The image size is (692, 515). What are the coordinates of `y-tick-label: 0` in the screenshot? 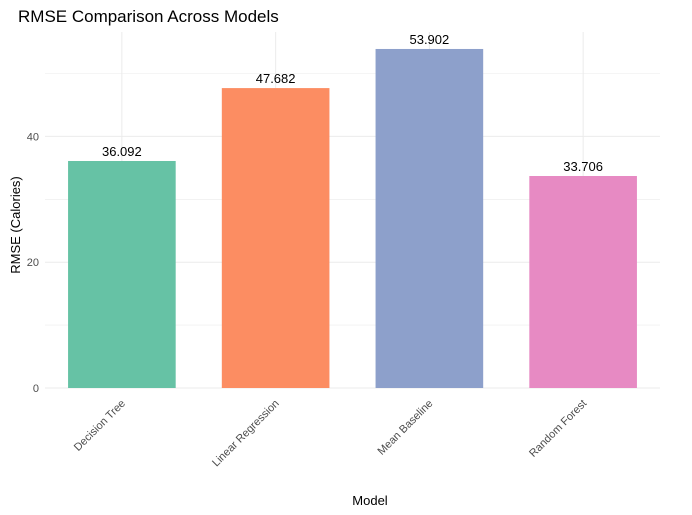 It's located at (36, 389).